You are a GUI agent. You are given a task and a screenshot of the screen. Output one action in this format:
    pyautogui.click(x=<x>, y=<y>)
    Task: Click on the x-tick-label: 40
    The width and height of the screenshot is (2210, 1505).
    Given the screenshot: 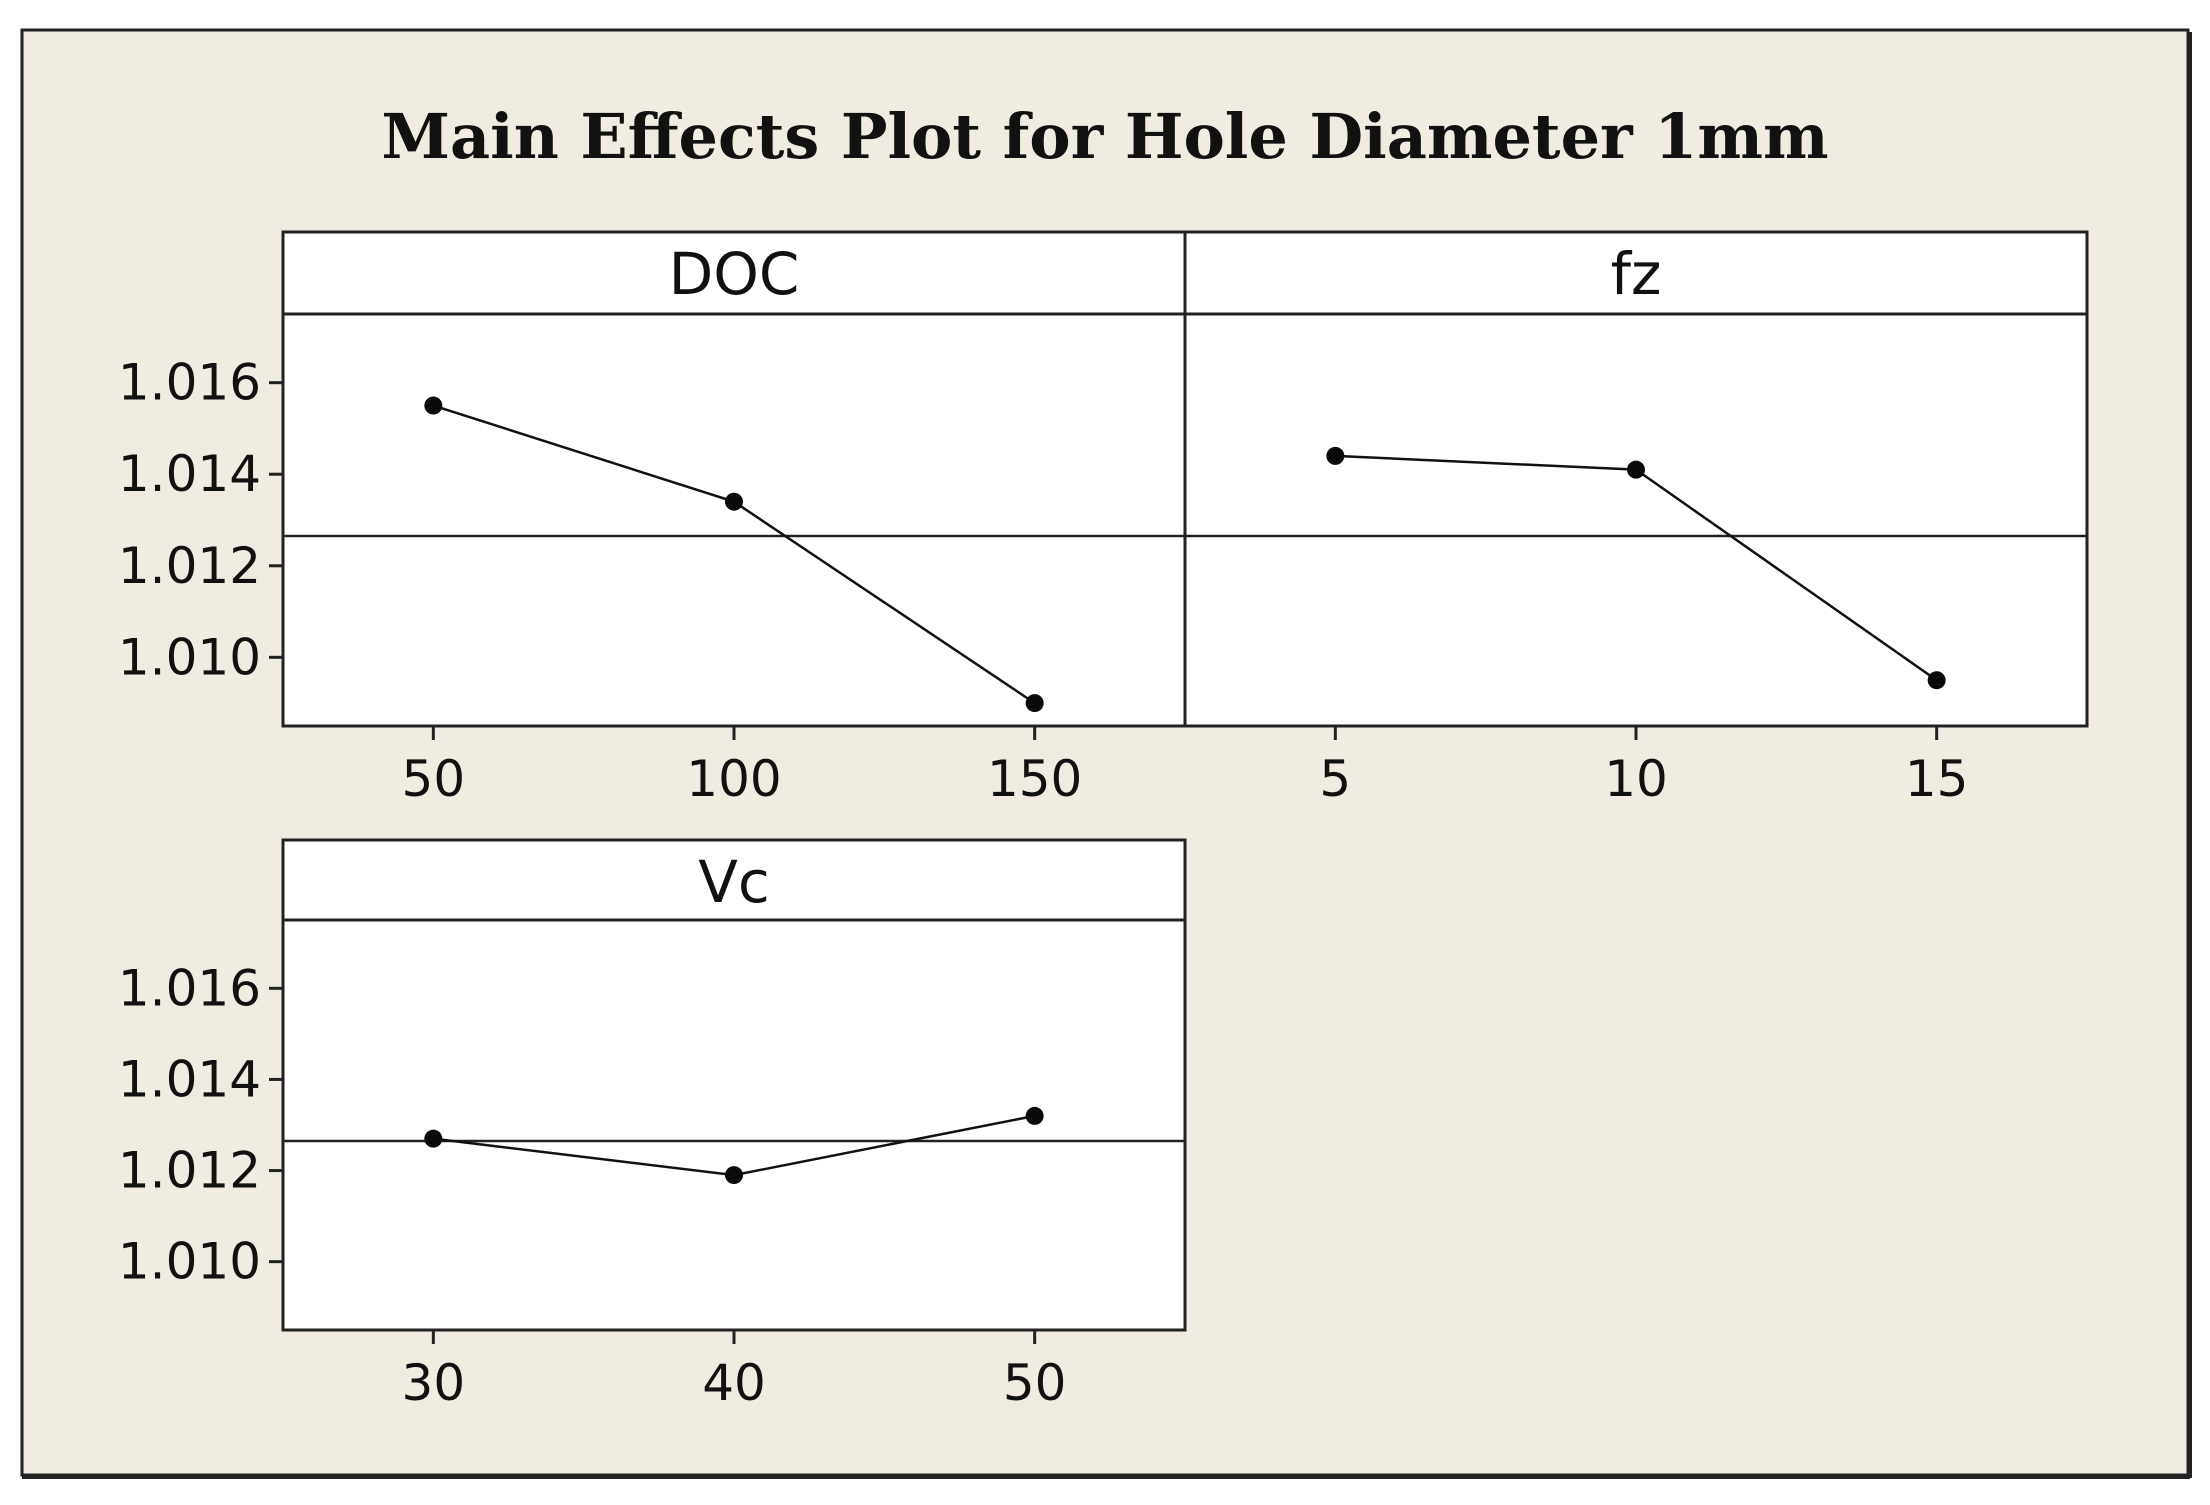 What is the action you would take?
    pyautogui.click(x=734, y=1383)
    